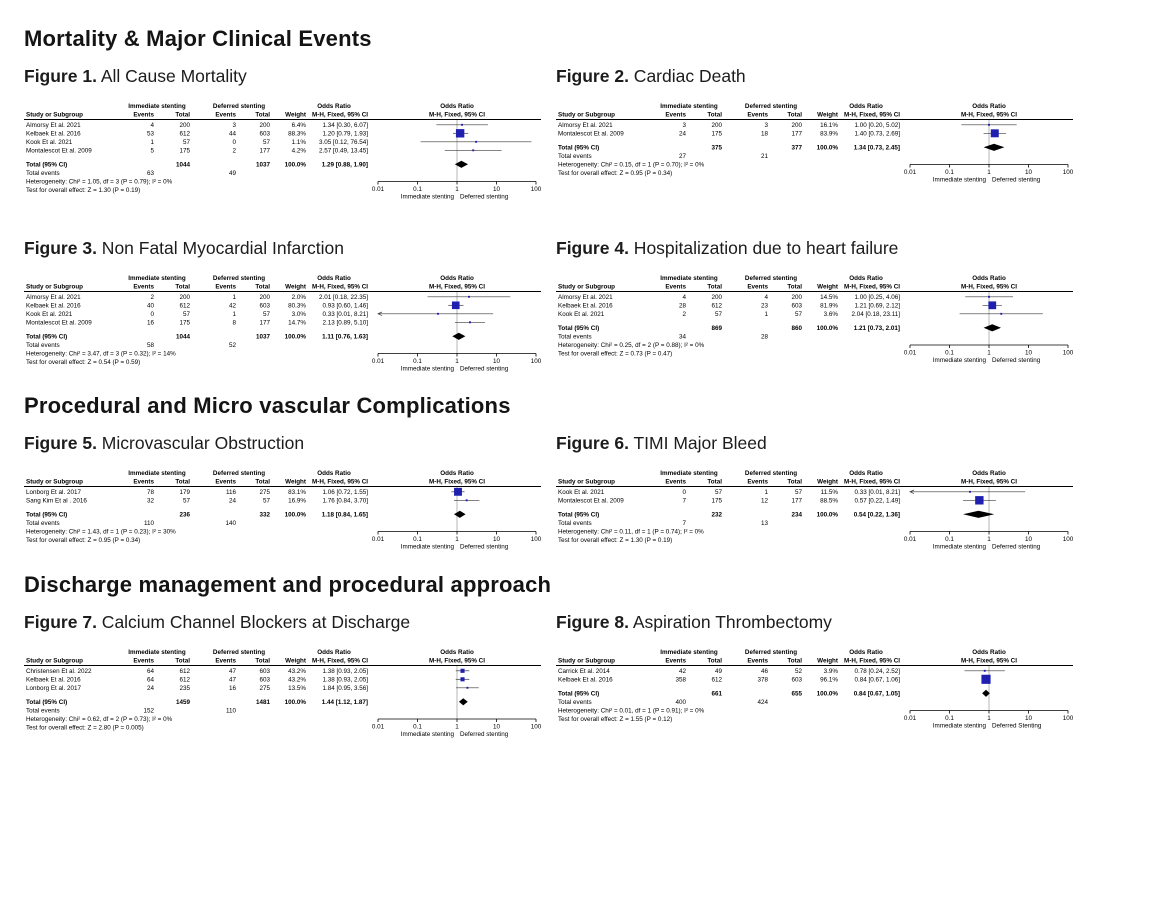 Image resolution: width=1160 pixels, height=923 pixels. Describe the element at coordinates (151, 322) in the screenshot. I see `study-events1: 16` at that location.